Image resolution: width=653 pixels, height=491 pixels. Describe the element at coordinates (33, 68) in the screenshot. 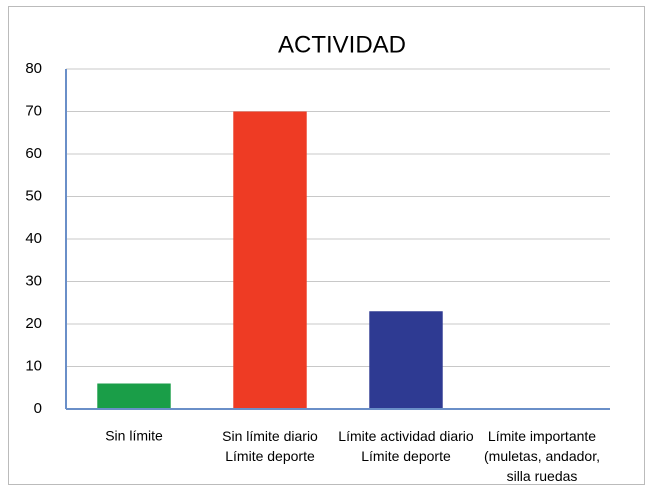

I see `y-tick-label: 80` at that location.